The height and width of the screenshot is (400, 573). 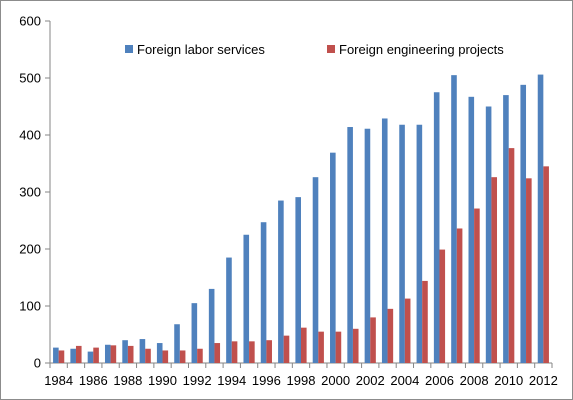 I want to click on bar-engineering-1984, so click(x=61, y=356).